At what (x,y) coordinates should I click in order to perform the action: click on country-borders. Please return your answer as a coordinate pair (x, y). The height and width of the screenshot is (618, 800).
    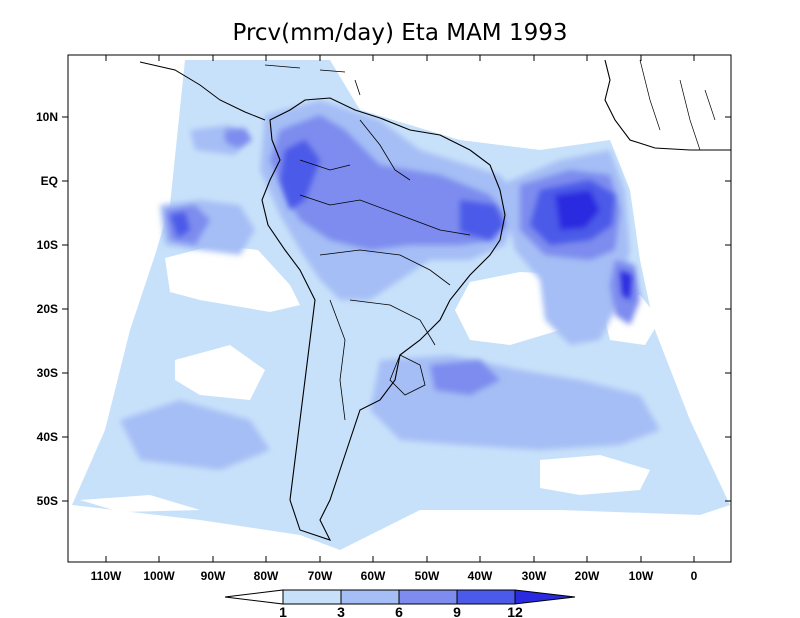
    Looking at the image, I should click on (385, 270).